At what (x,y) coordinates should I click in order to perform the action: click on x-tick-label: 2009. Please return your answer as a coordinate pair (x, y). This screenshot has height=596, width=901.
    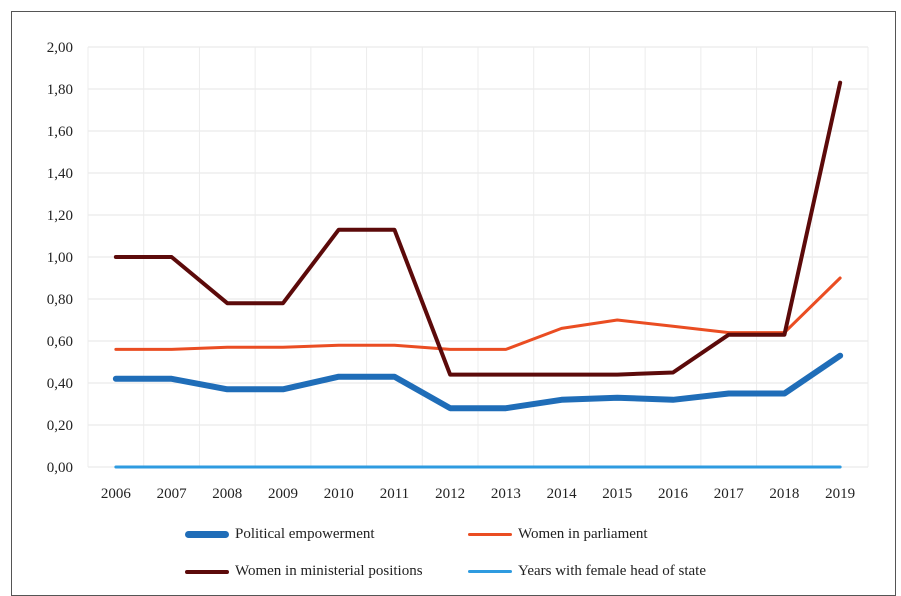
    Looking at the image, I should click on (283, 494).